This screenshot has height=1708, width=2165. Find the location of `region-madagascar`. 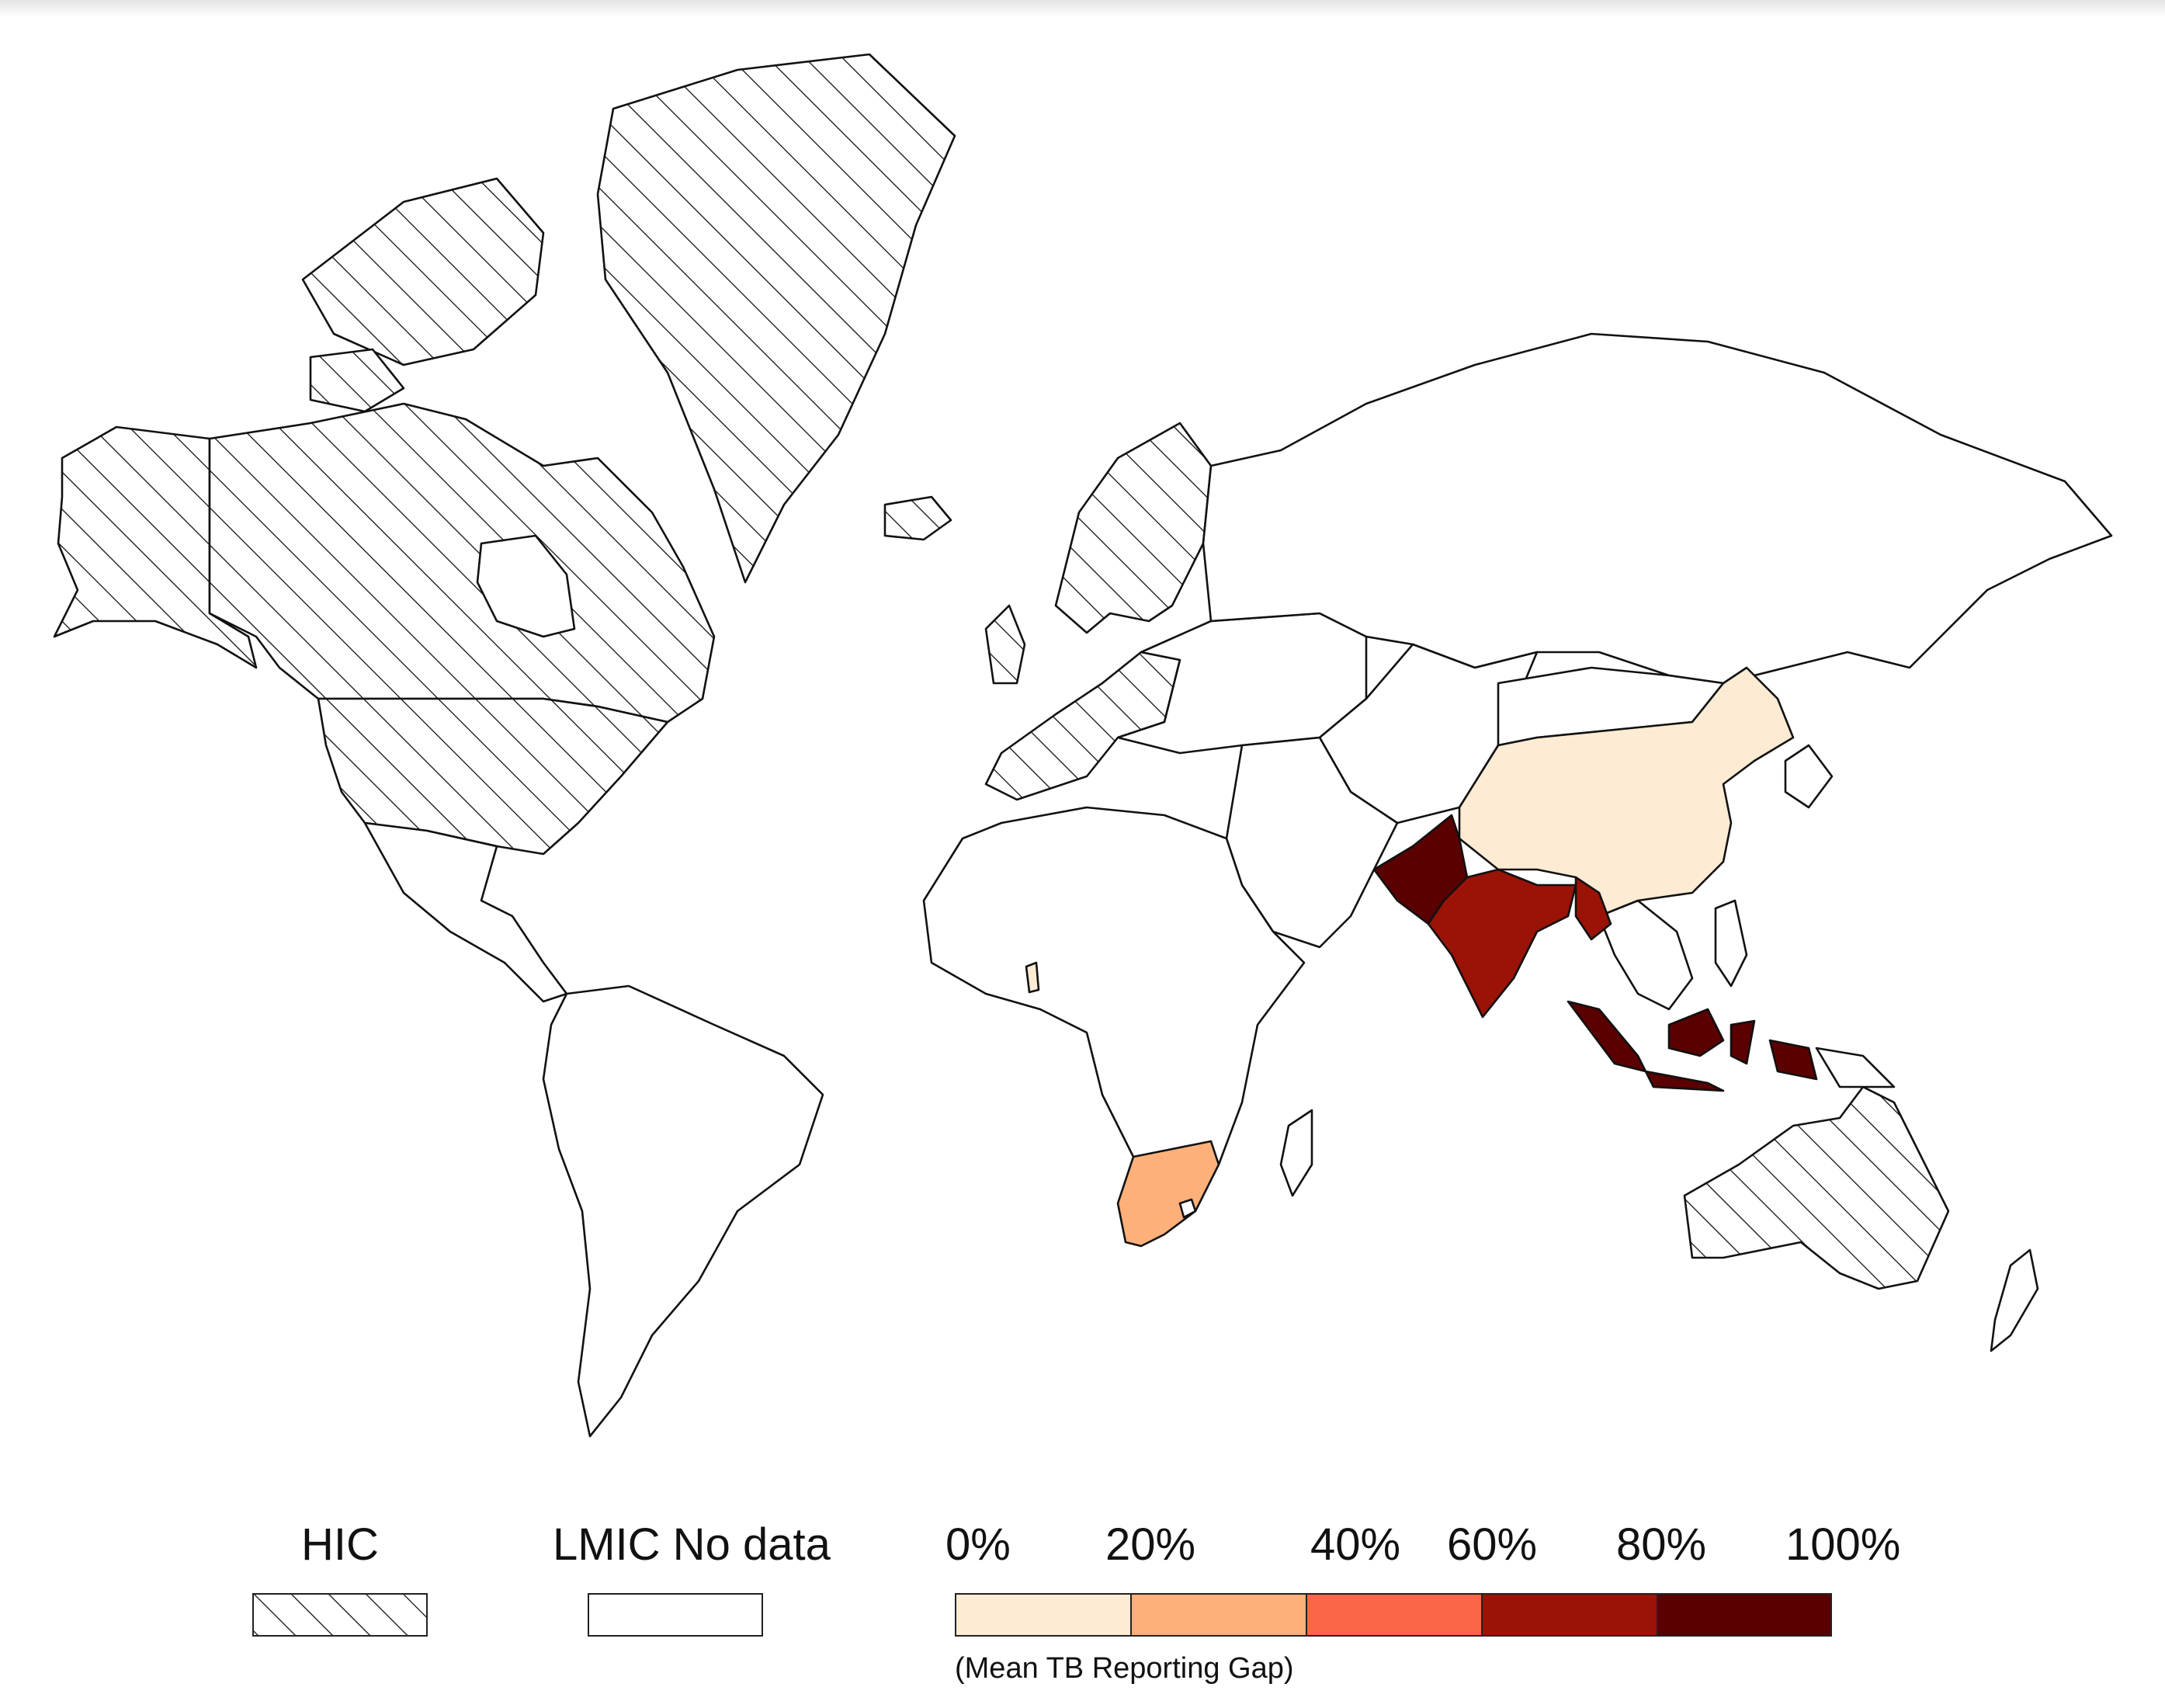

region-madagascar is located at coordinates (1296, 1153).